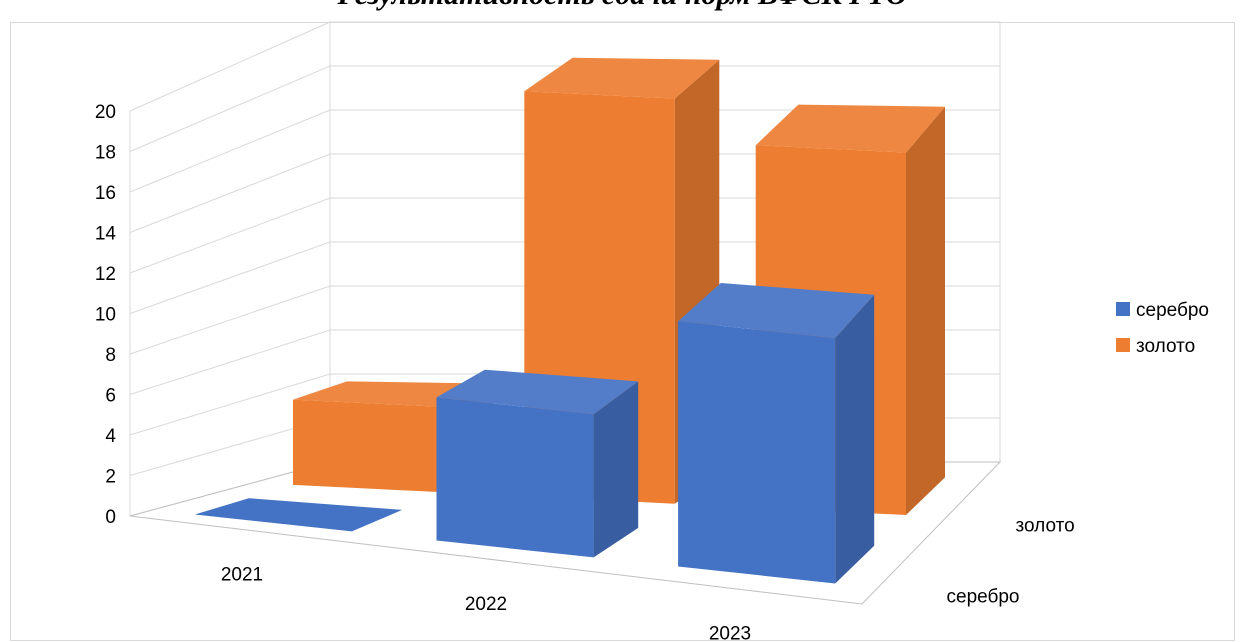 The width and height of the screenshot is (1245, 642). I want to click on x-tick-label: 2022, so click(486, 604).